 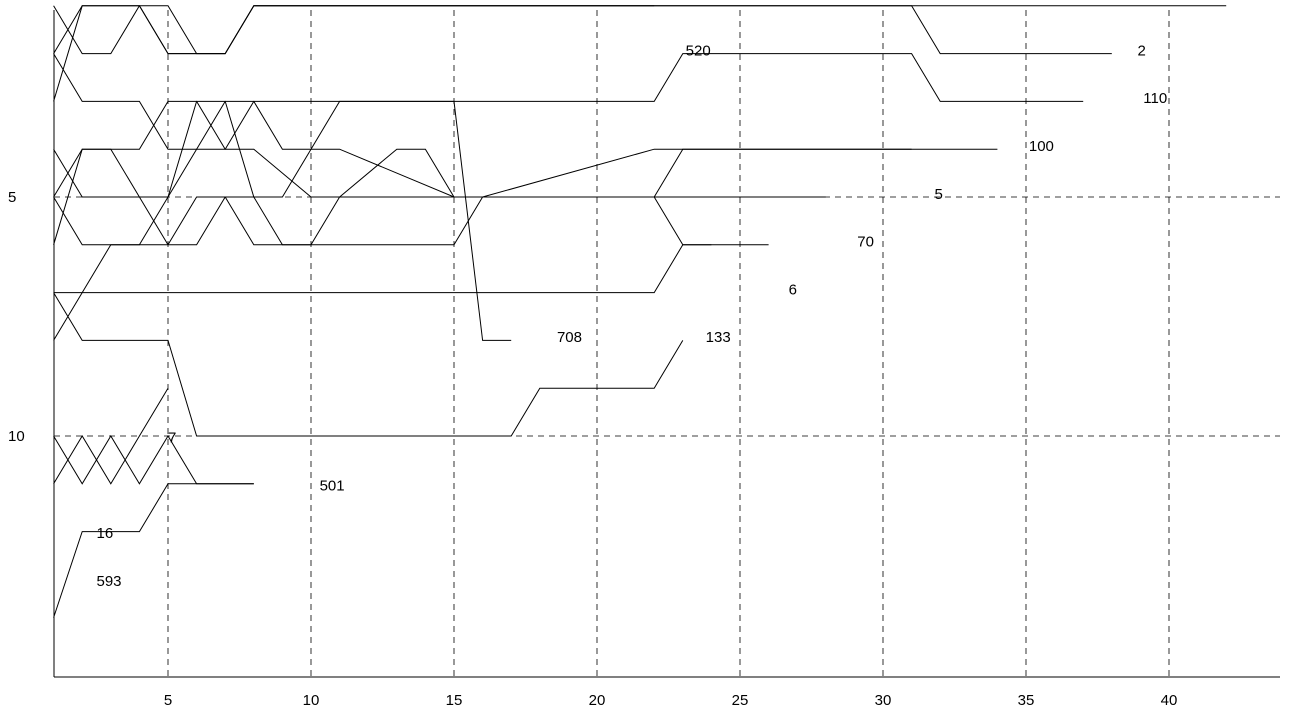 I want to click on x-tick-label-20: 20, so click(x=597, y=700).